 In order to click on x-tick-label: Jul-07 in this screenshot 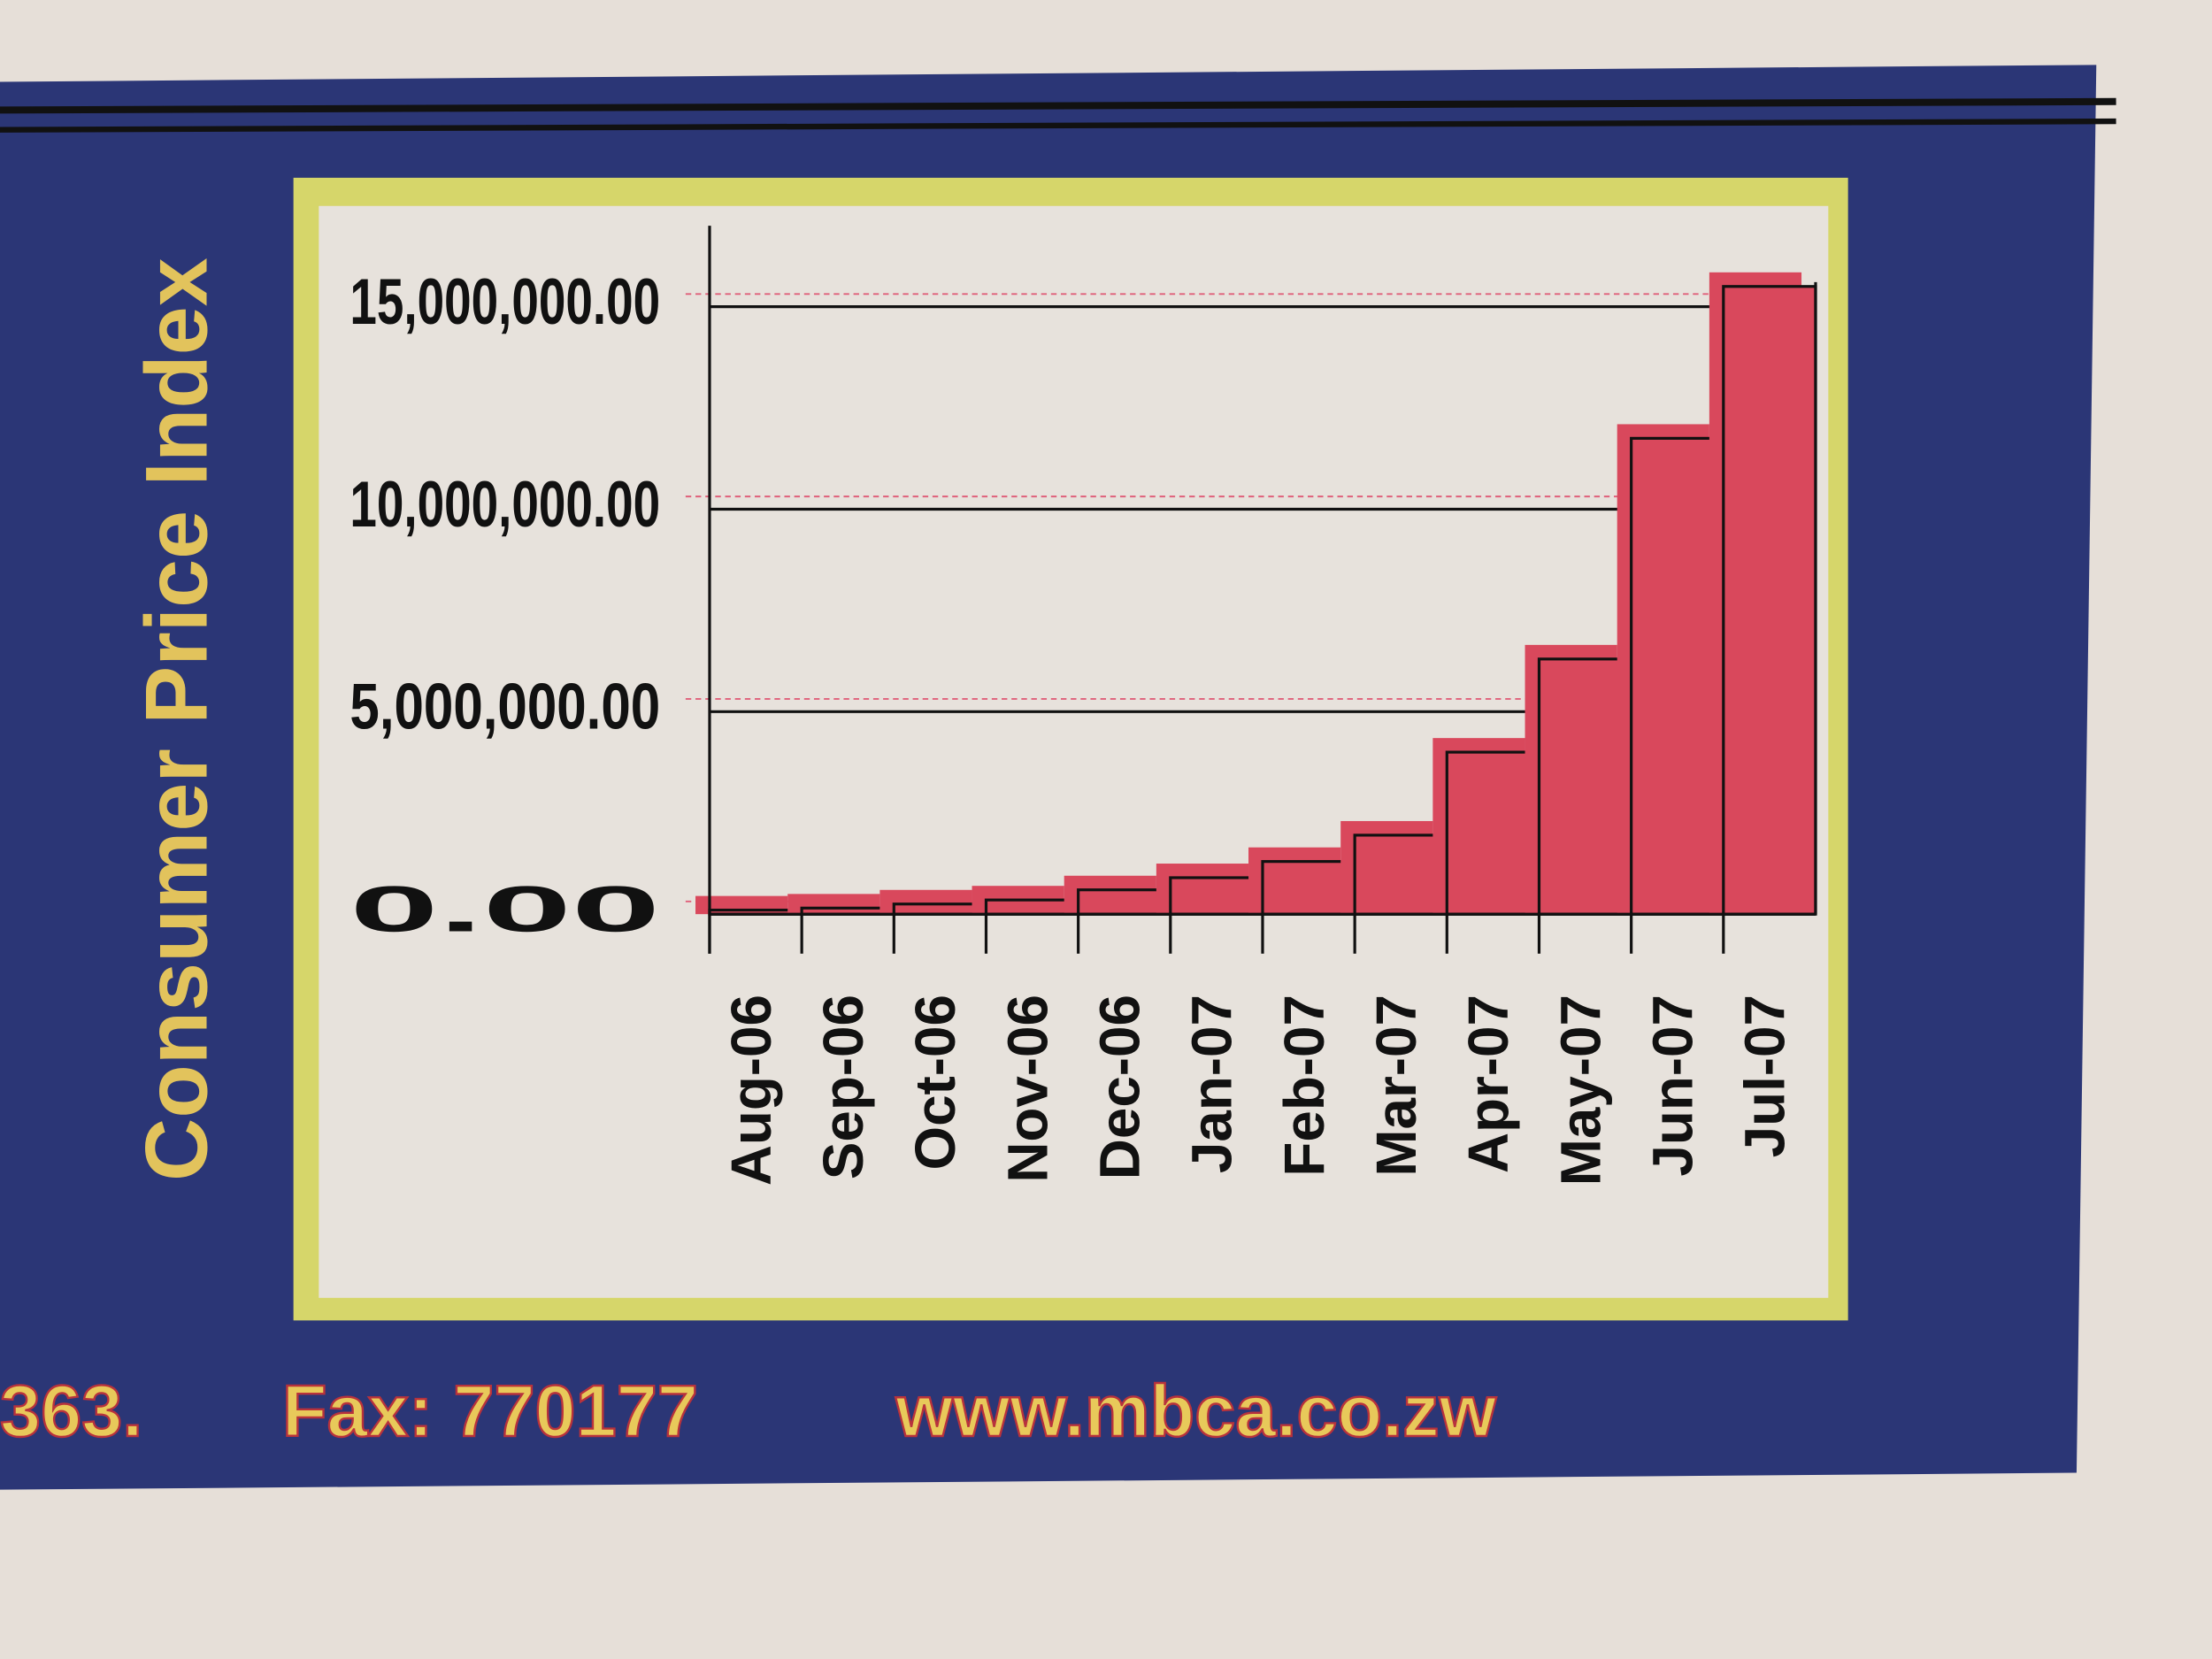, I will do `click(1765, 1076)`.